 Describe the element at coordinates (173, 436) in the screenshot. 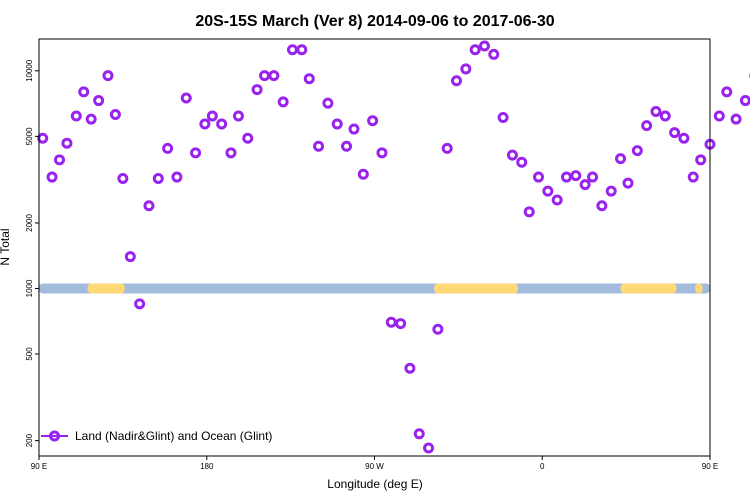

I see `legend-entry: Land (Nadir&Glint) and Ocean (Glint)` at that location.